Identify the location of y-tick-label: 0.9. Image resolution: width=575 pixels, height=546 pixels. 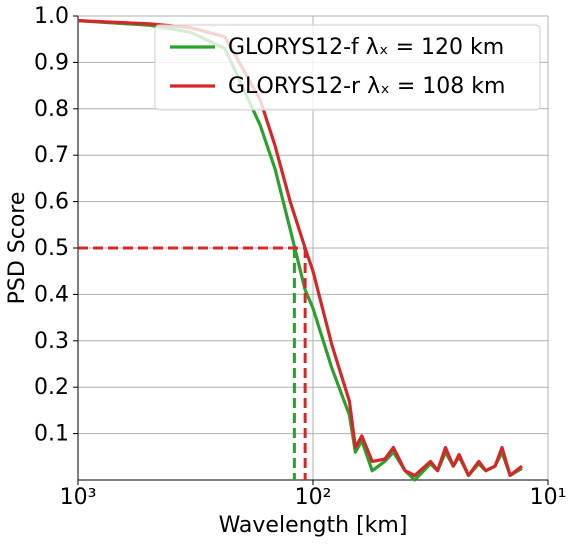
(51, 62).